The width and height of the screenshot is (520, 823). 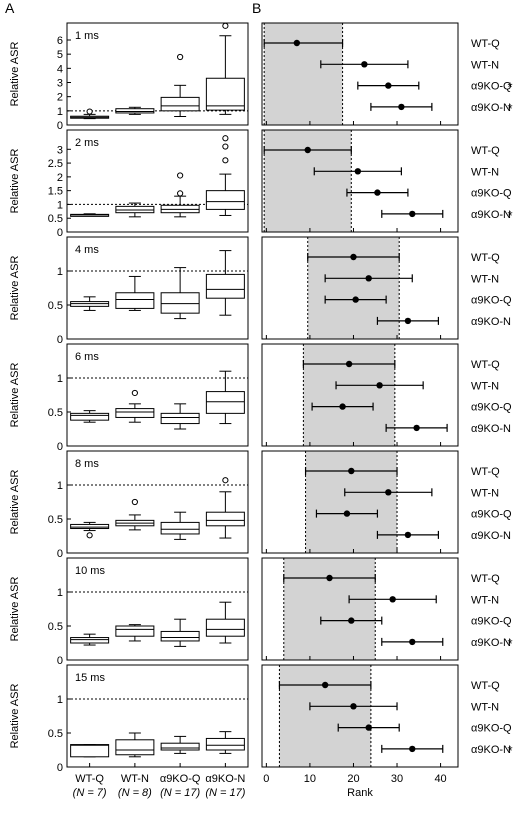 I want to click on box-plot-row: 1 ms Relative ASR 0 1 2 3 4 5 6, so click(x=129, y=77).